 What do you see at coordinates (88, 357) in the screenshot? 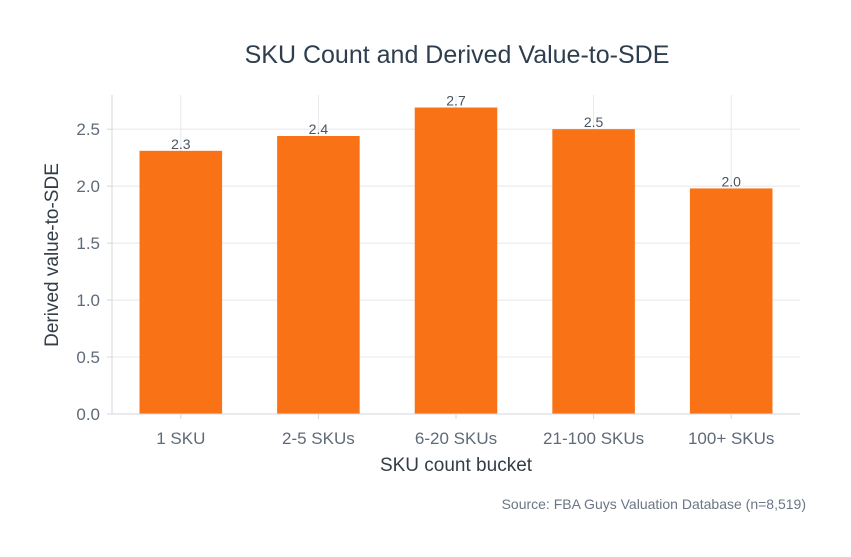
I see `y-tick-label: 0.5` at bounding box center [88, 357].